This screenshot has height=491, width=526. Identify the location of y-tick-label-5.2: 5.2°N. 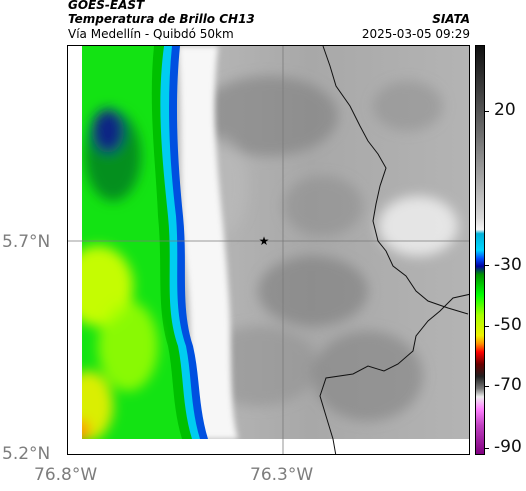
(26, 454).